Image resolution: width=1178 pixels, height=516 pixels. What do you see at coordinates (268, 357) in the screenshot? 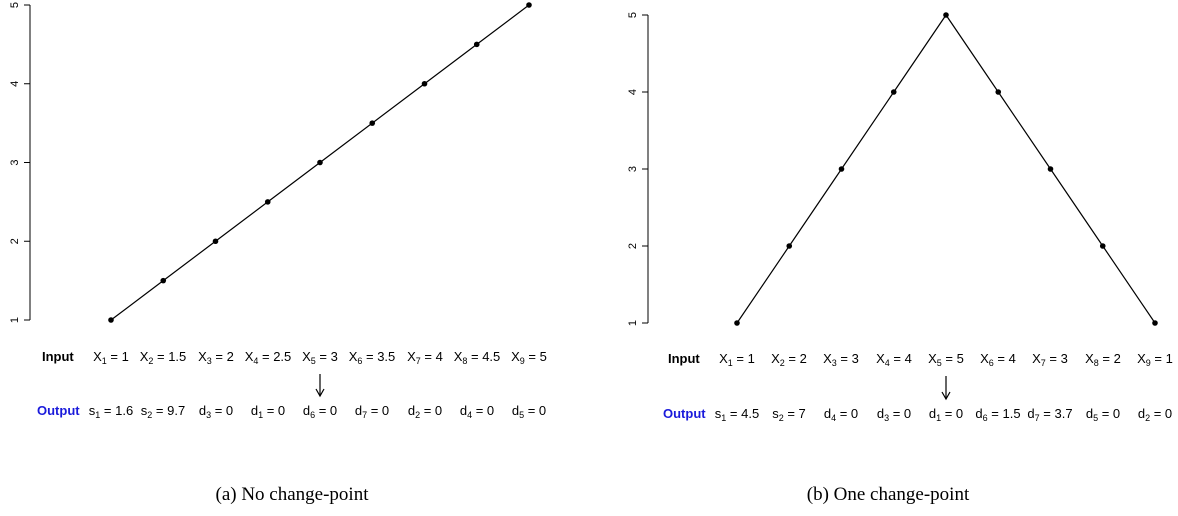
I see `input-value: X4 = 2.5` at bounding box center [268, 357].